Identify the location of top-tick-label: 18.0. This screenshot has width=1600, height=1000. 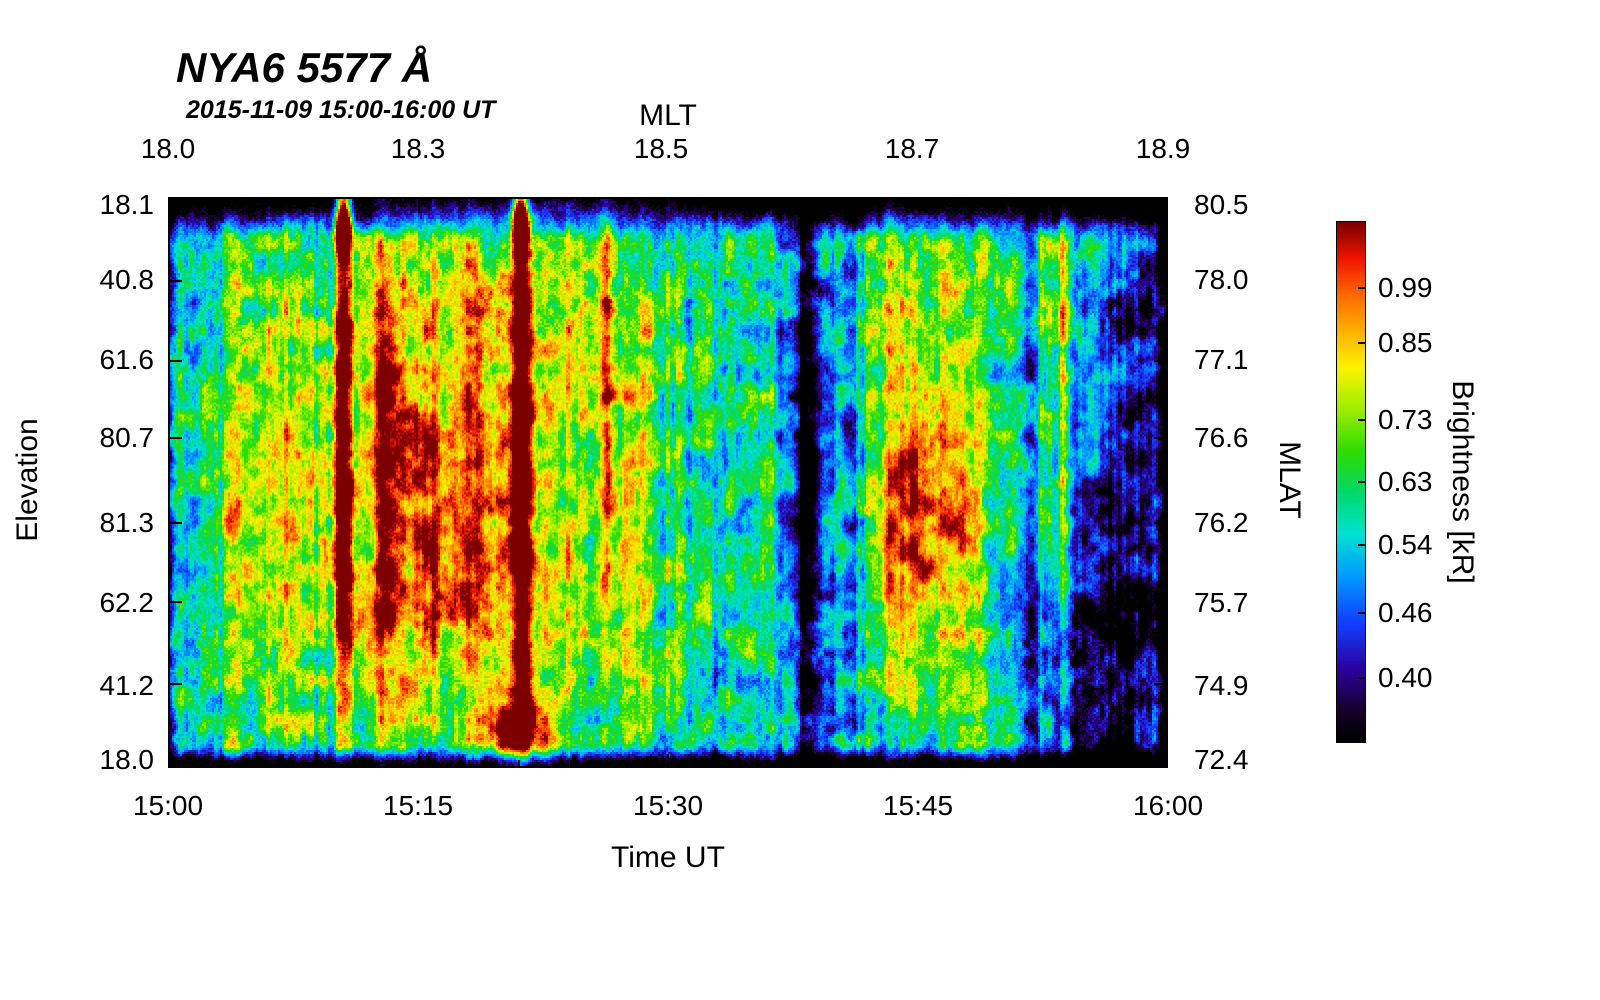
(168, 148).